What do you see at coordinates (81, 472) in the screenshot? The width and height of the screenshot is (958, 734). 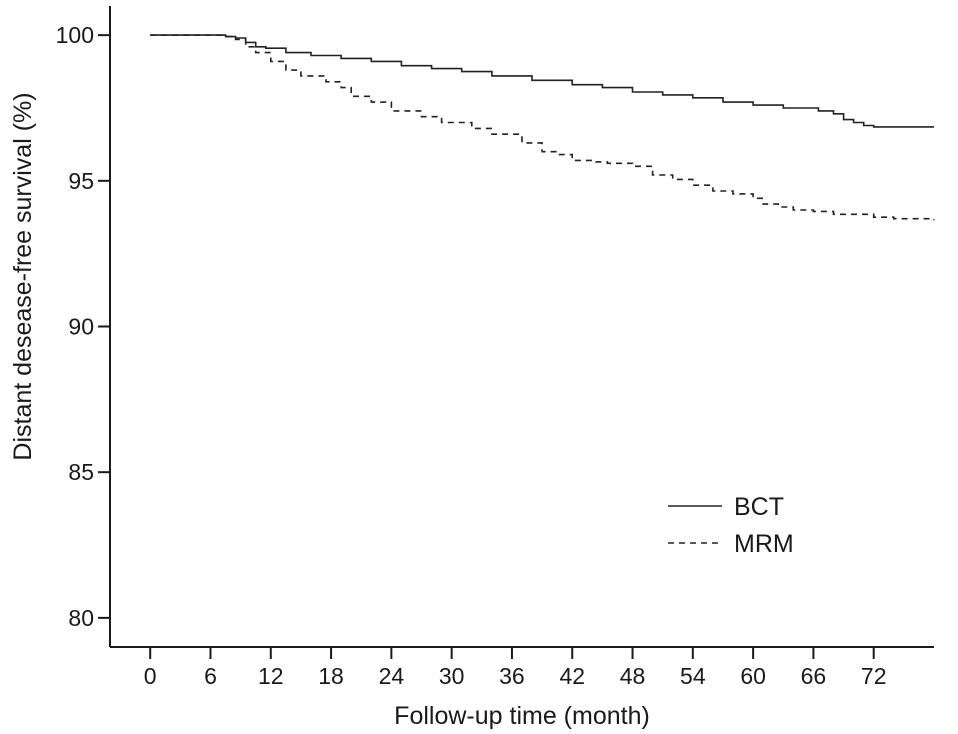 I see `y-tick-label: 85` at bounding box center [81, 472].